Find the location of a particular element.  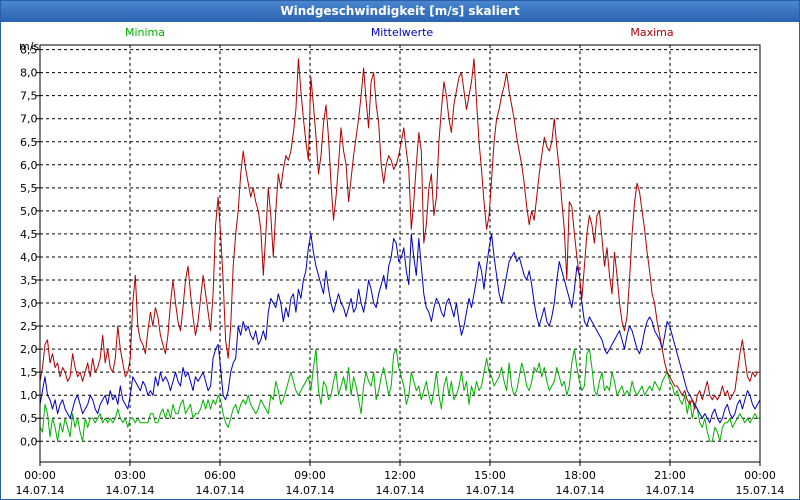

y-tick-label: 4,5 is located at coordinates (29, 234).